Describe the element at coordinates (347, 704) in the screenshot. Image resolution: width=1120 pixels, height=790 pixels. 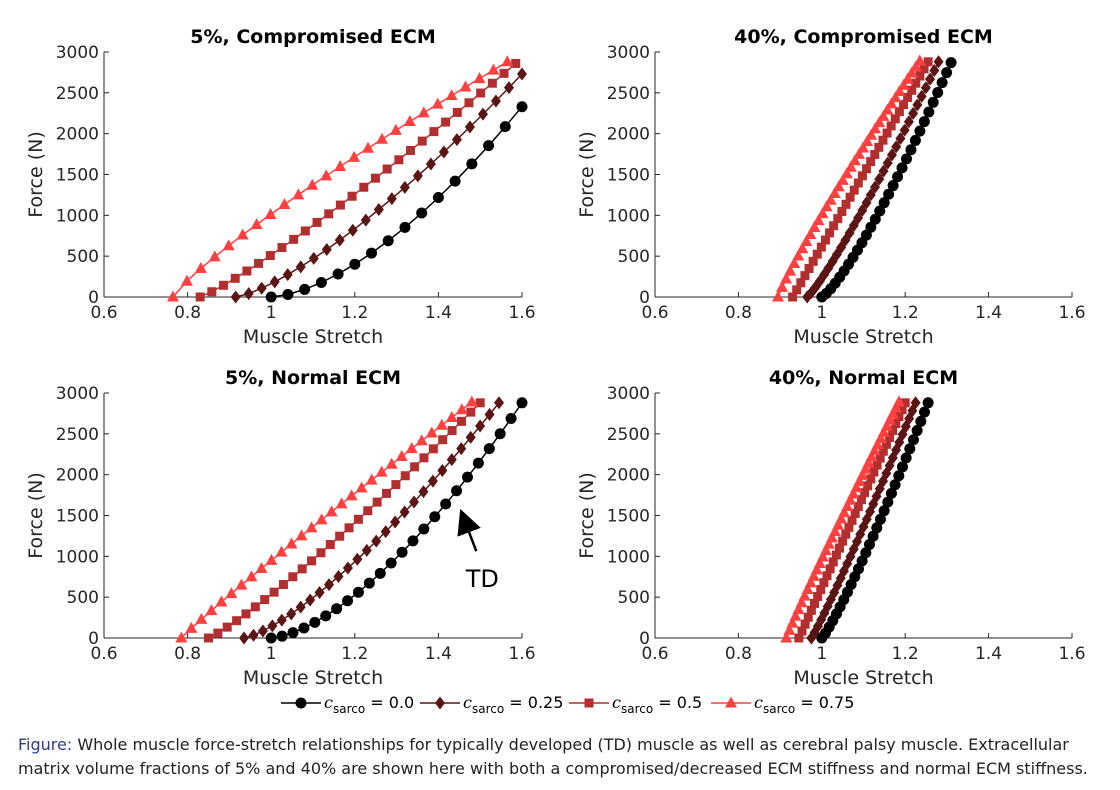
I see `legend-entry: csarco = 0.0` at that location.